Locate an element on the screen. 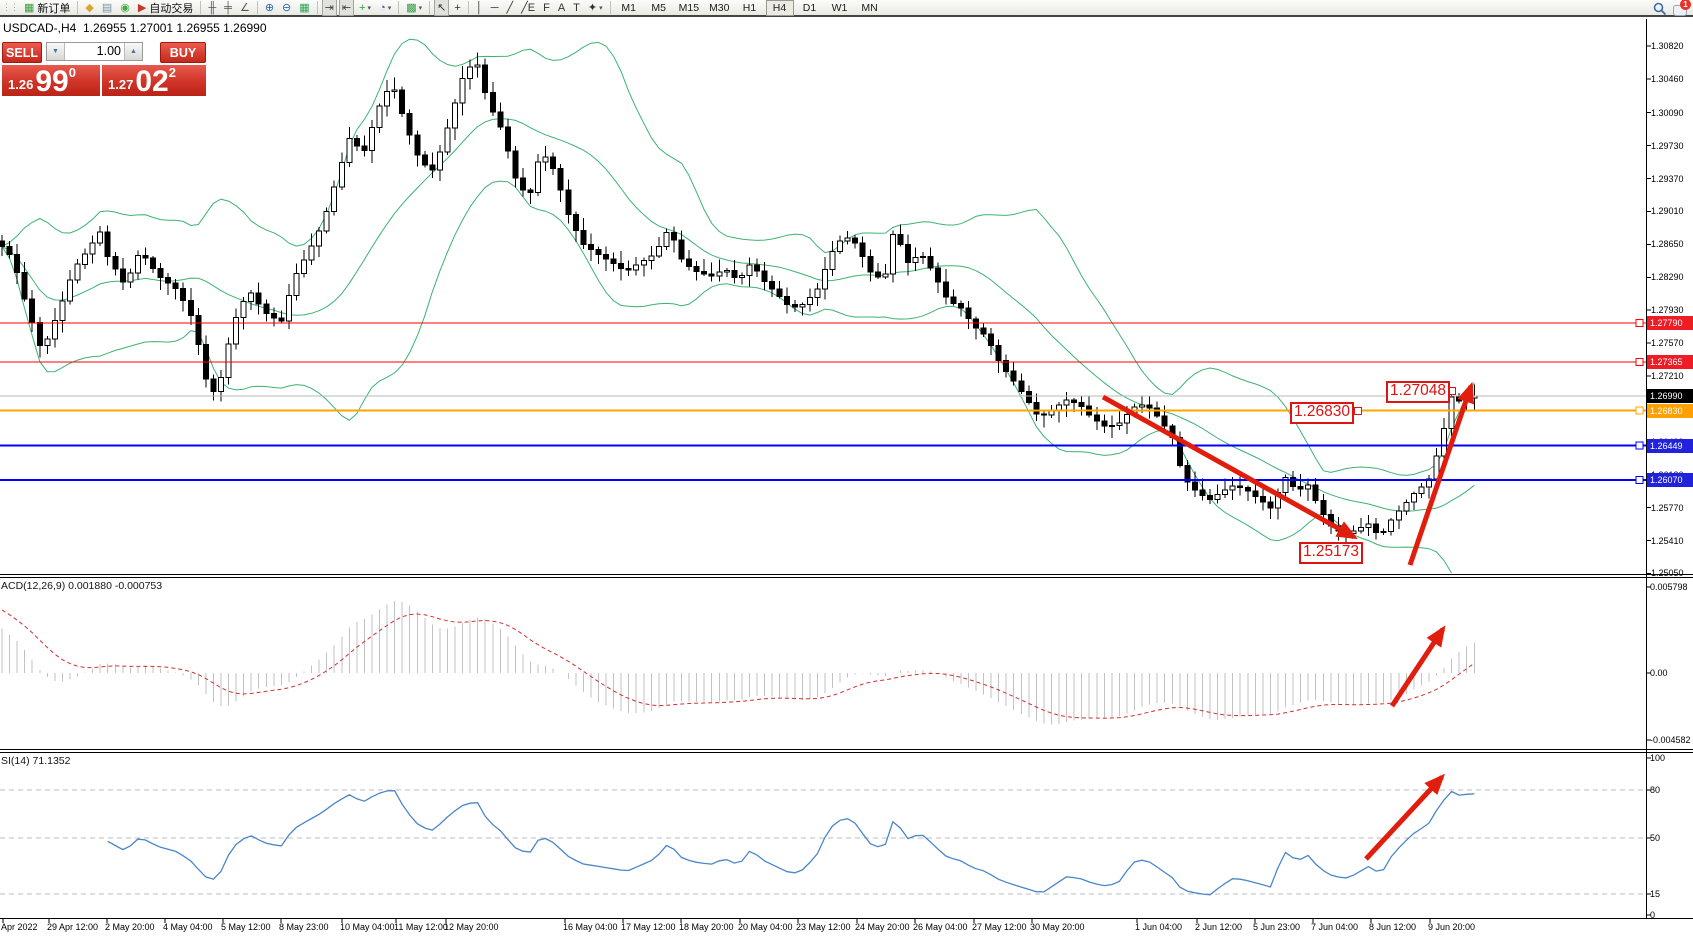 The height and width of the screenshot is (939, 1693). volume-field: 1.00 is located at coordinates (108, 51).